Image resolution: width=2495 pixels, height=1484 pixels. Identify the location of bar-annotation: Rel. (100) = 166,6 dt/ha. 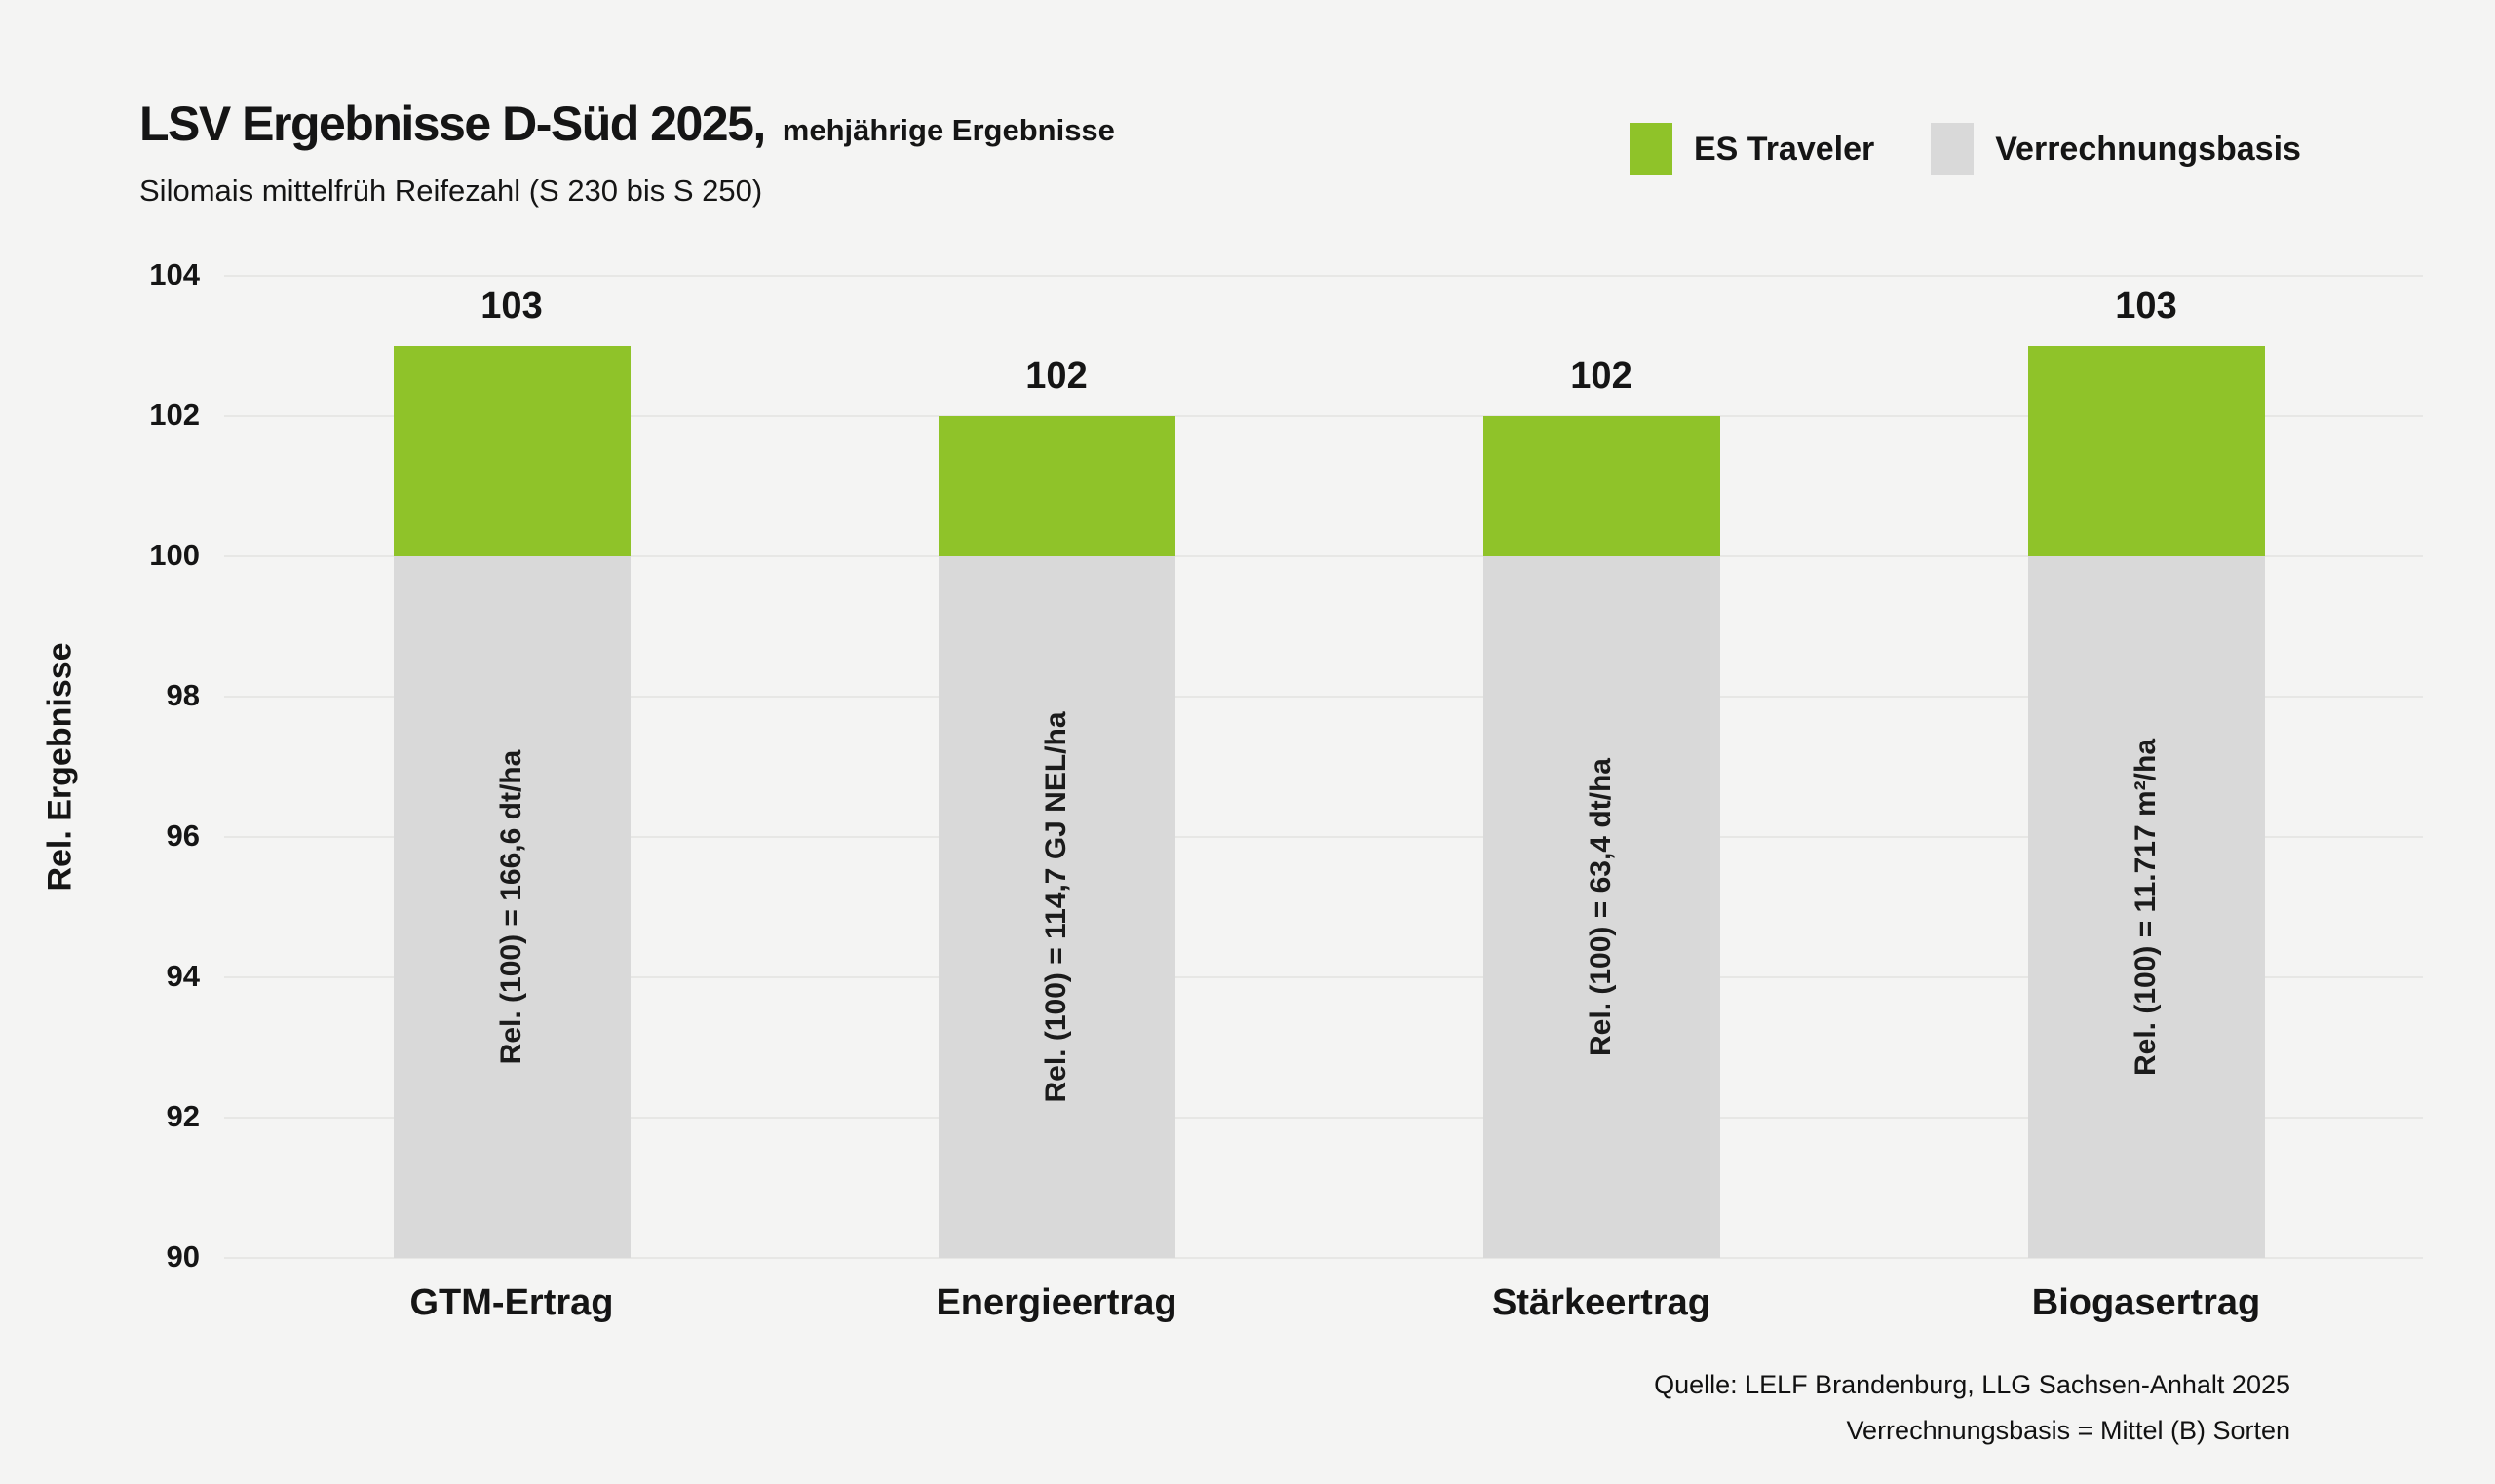
(511, 907).